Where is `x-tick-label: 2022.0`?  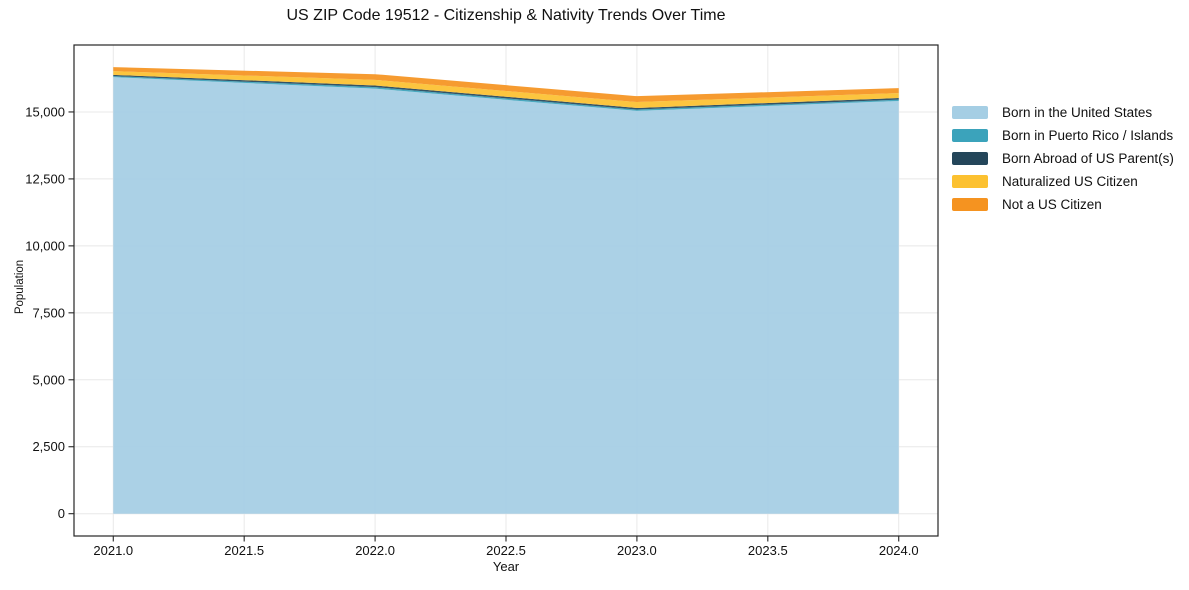
x-tick-label: 2022.0 is located at coordinates (375, 550).